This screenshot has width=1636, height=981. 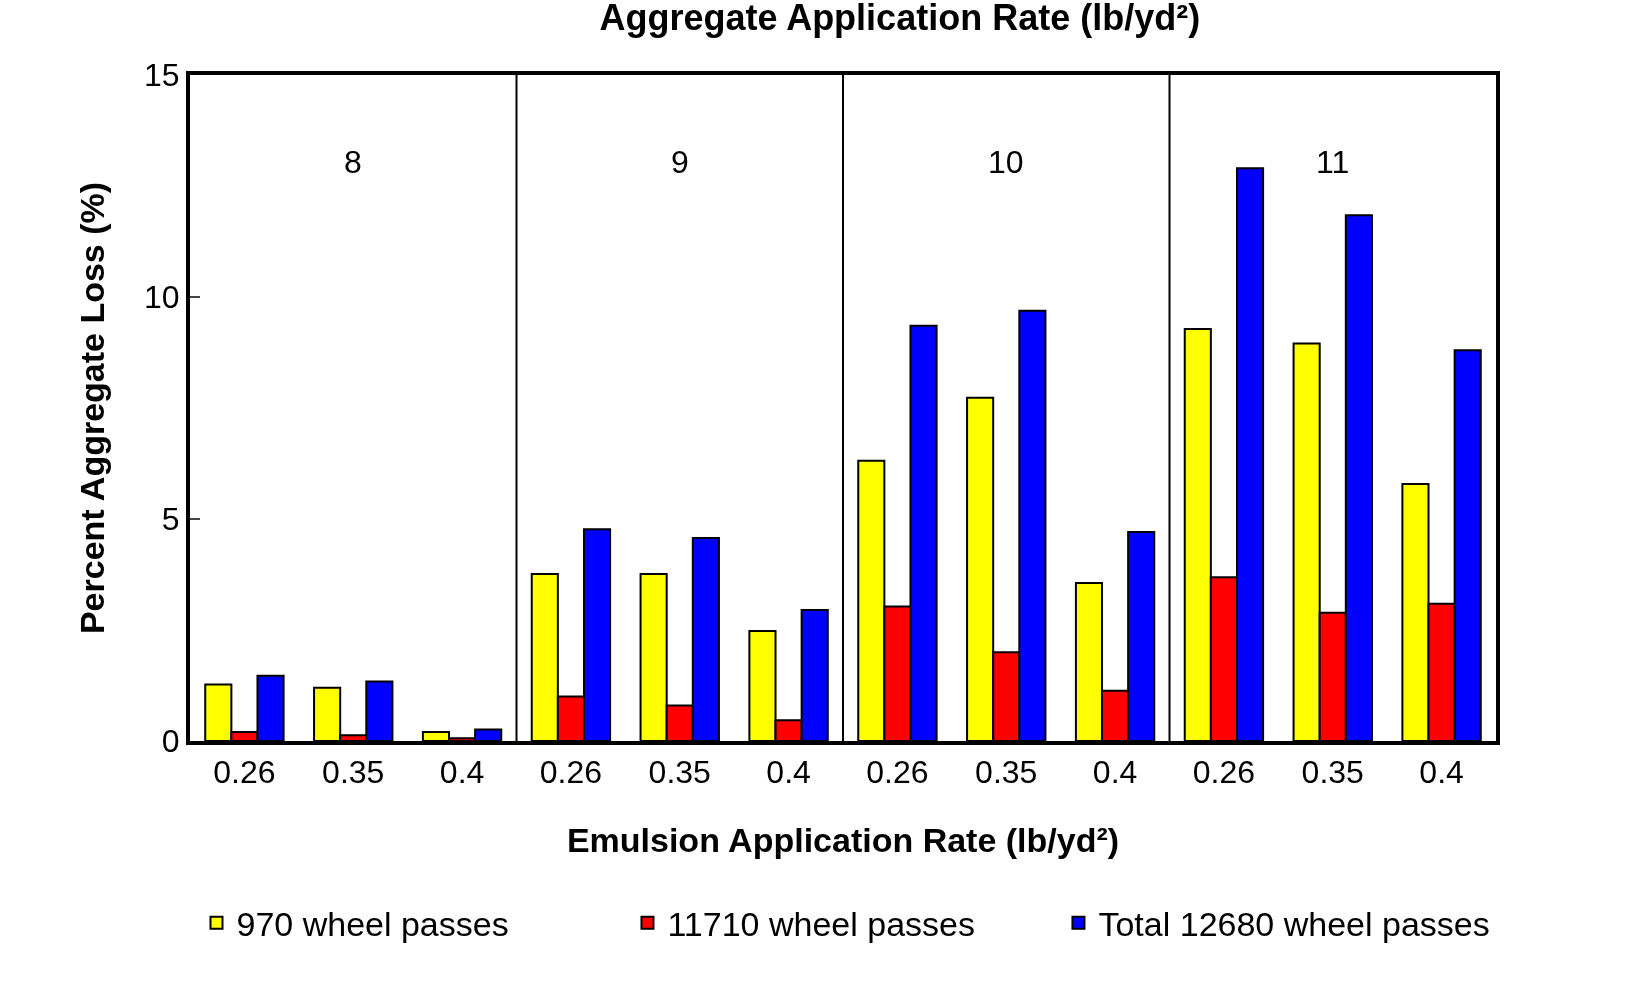 What do you see at coordinates (353, 162) in the screenshot?
I see `annotation: 8` at bounding box center [353, 162].